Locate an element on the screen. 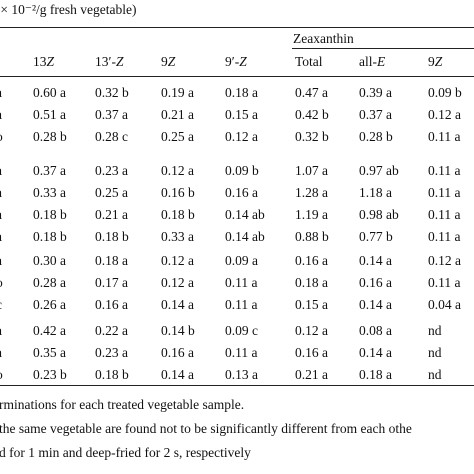 The width and height of the screenshot is (474, 474). table-cell: 0.04 a is located at coordinates (444, 304).